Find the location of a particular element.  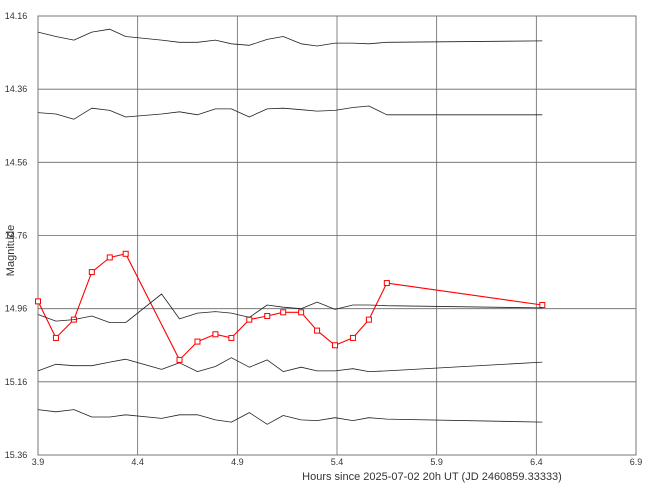

x-tick-label: 5.9 is located at coordinates (436, 462).